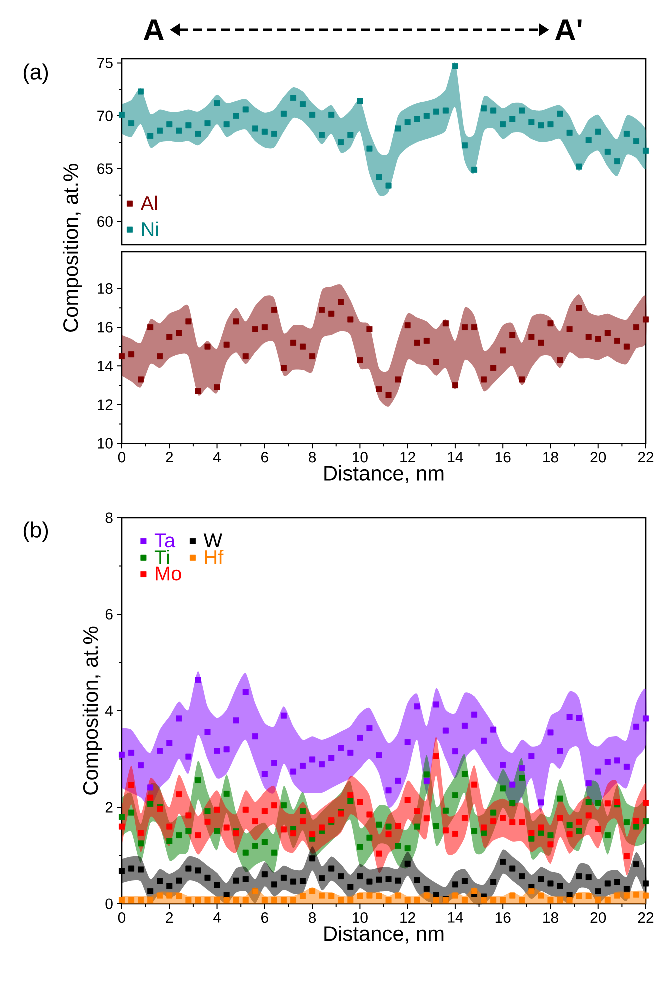 The width and height of the screenshot is (661, 983). I want to click on x-tick-label: 12, so click(408, 917).